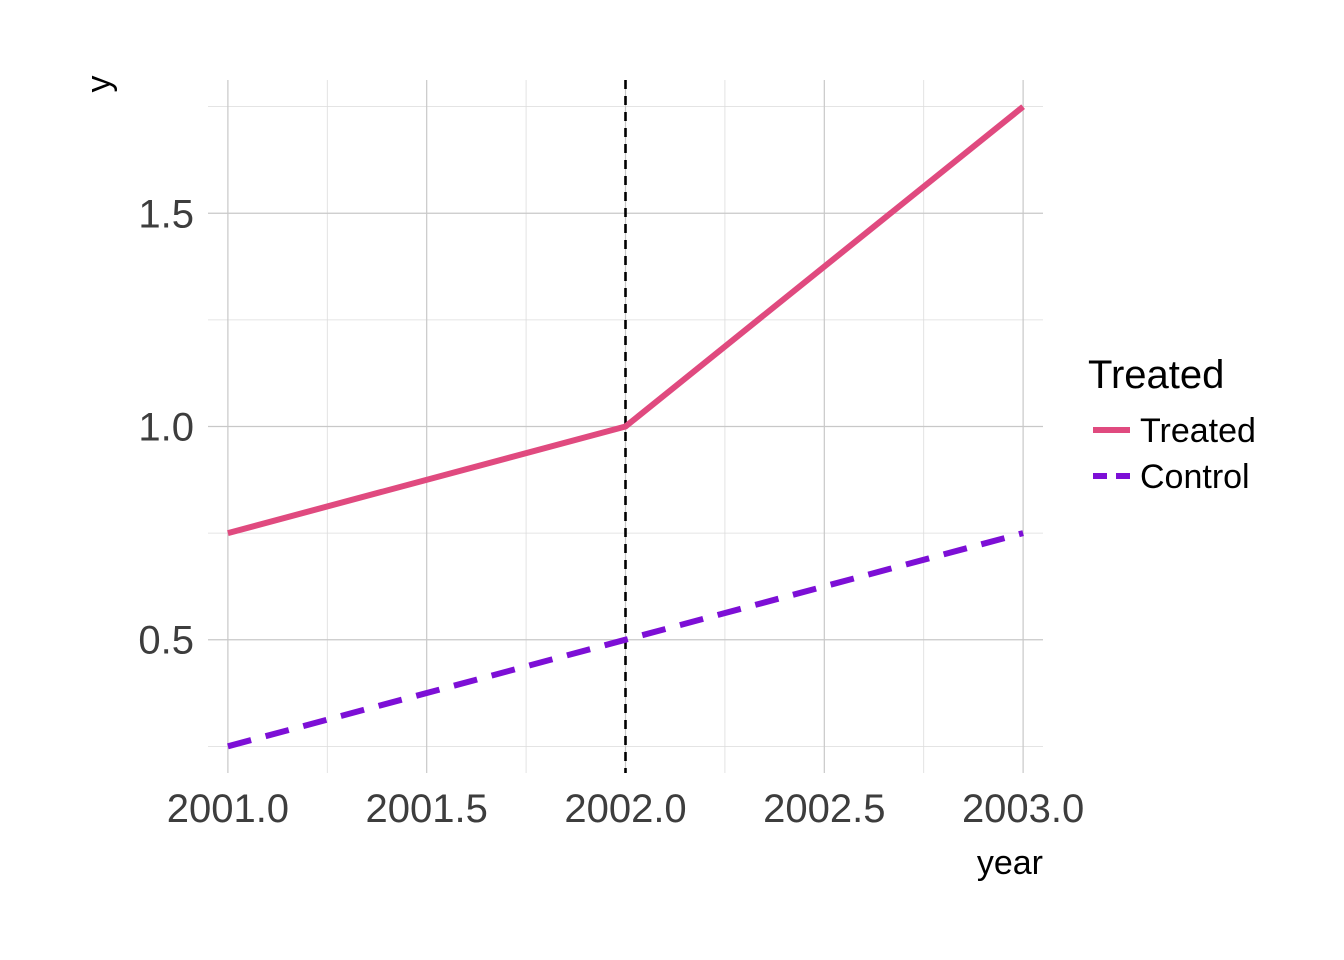  What do you see at coordinates (625, 640) in the screenshot?
I see `series-line-control` at bounding box center [625, 640].